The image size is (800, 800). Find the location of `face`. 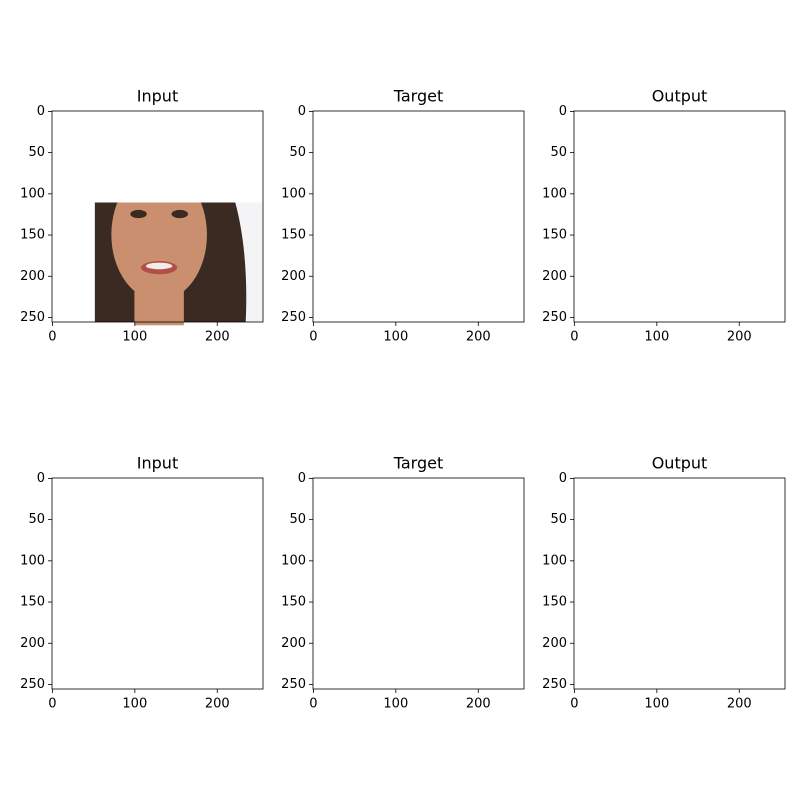

face is located at coordinates (159, 251).